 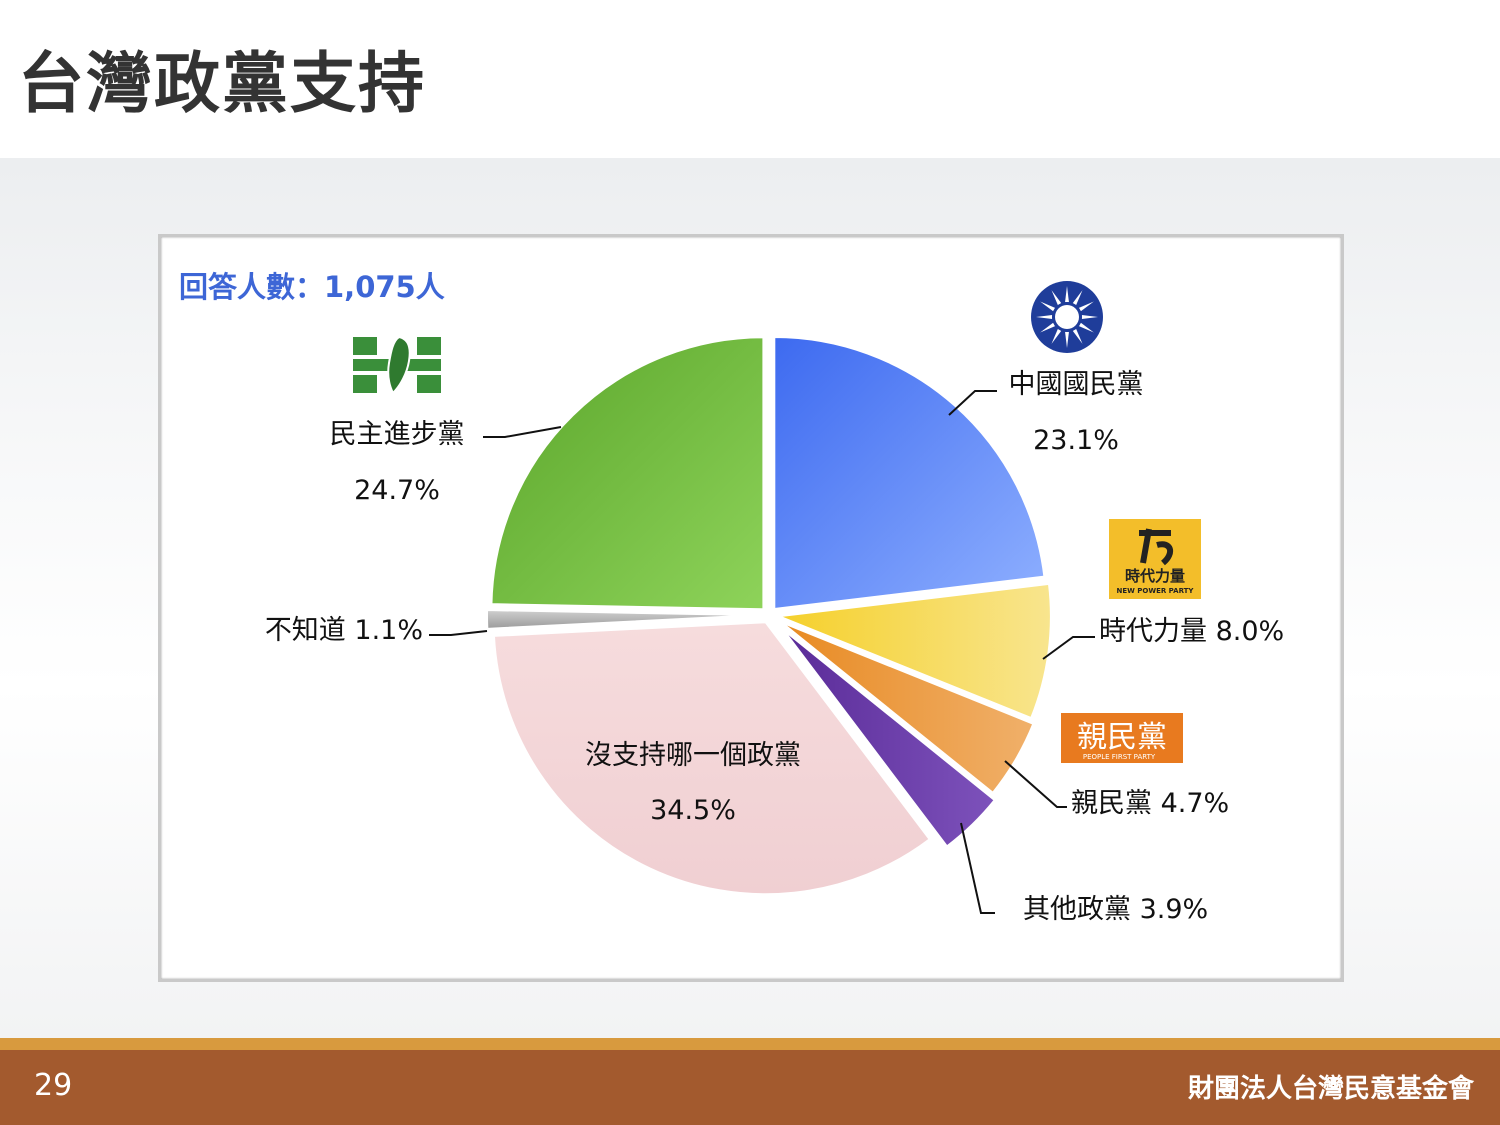 What do you see at coordinates (693, 810) in the screenshot?
I see `slice-label-none-value: 34.5%` at bounding box center [693, 810].